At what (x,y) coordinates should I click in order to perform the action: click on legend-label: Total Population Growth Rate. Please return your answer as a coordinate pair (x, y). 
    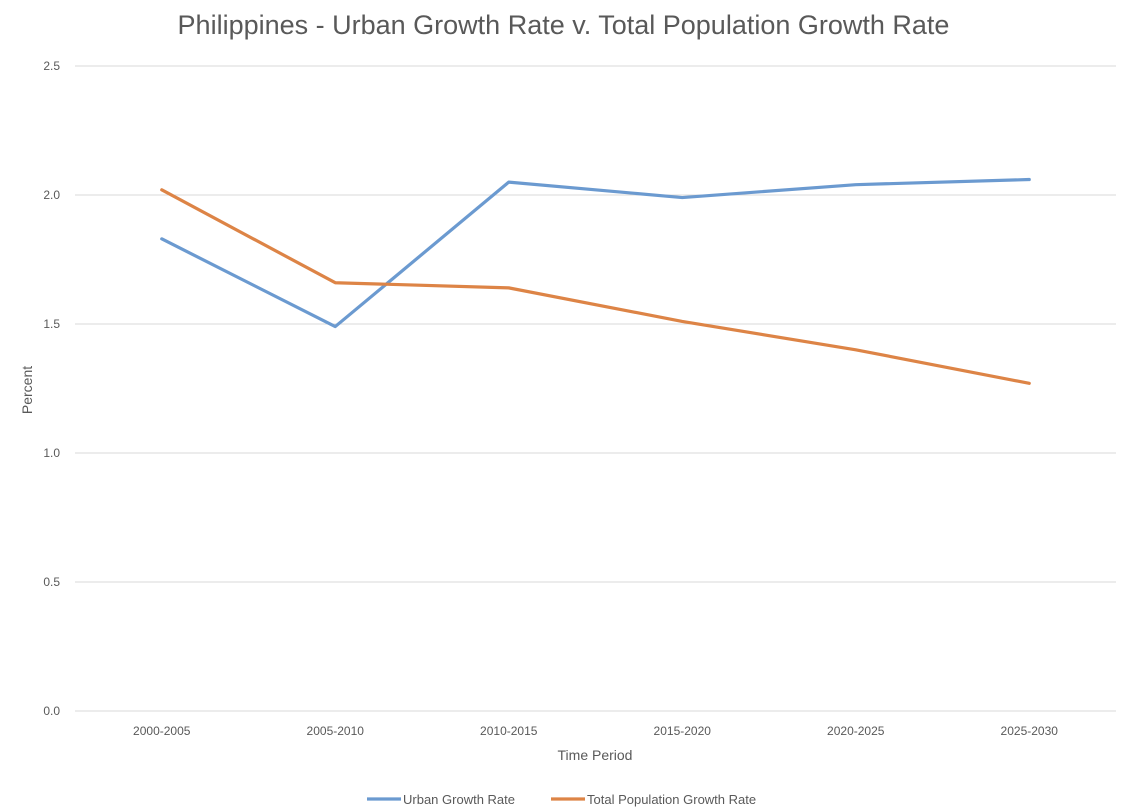
    Looking at the image, I should click on (671, 799).